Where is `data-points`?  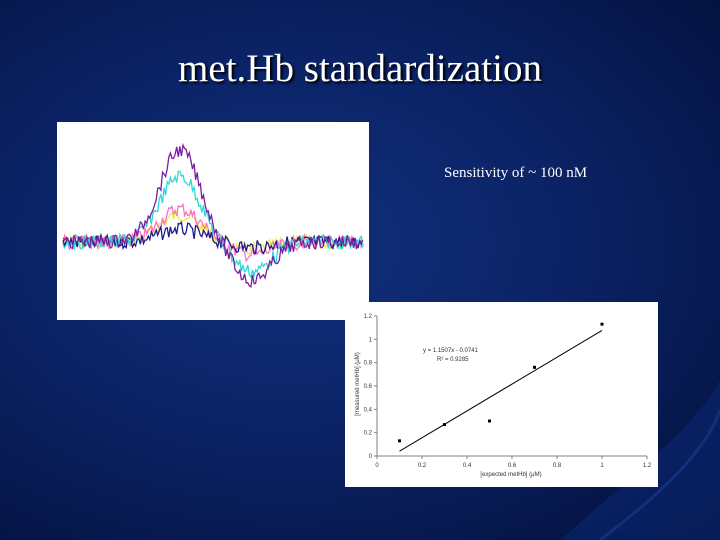
data-points is located at coordinates (501, 382).